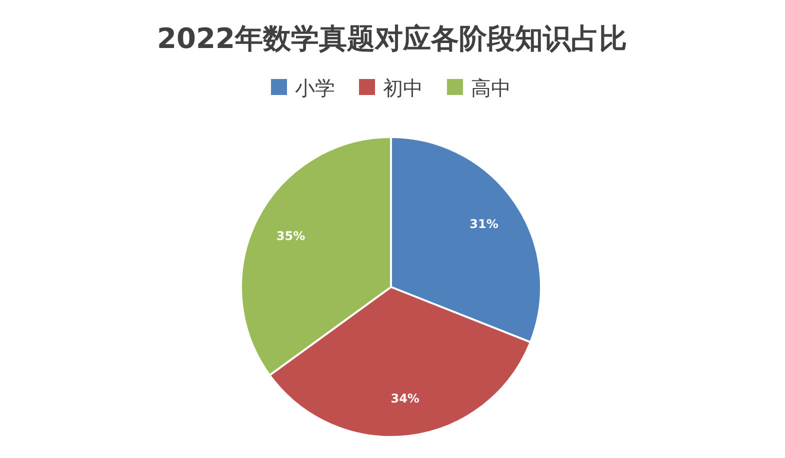 The width and height of the screenshot is (785, 458). Describe the element at coordinates (491, 88) in the screenshot. I see `legend-label: 高中` at that location.